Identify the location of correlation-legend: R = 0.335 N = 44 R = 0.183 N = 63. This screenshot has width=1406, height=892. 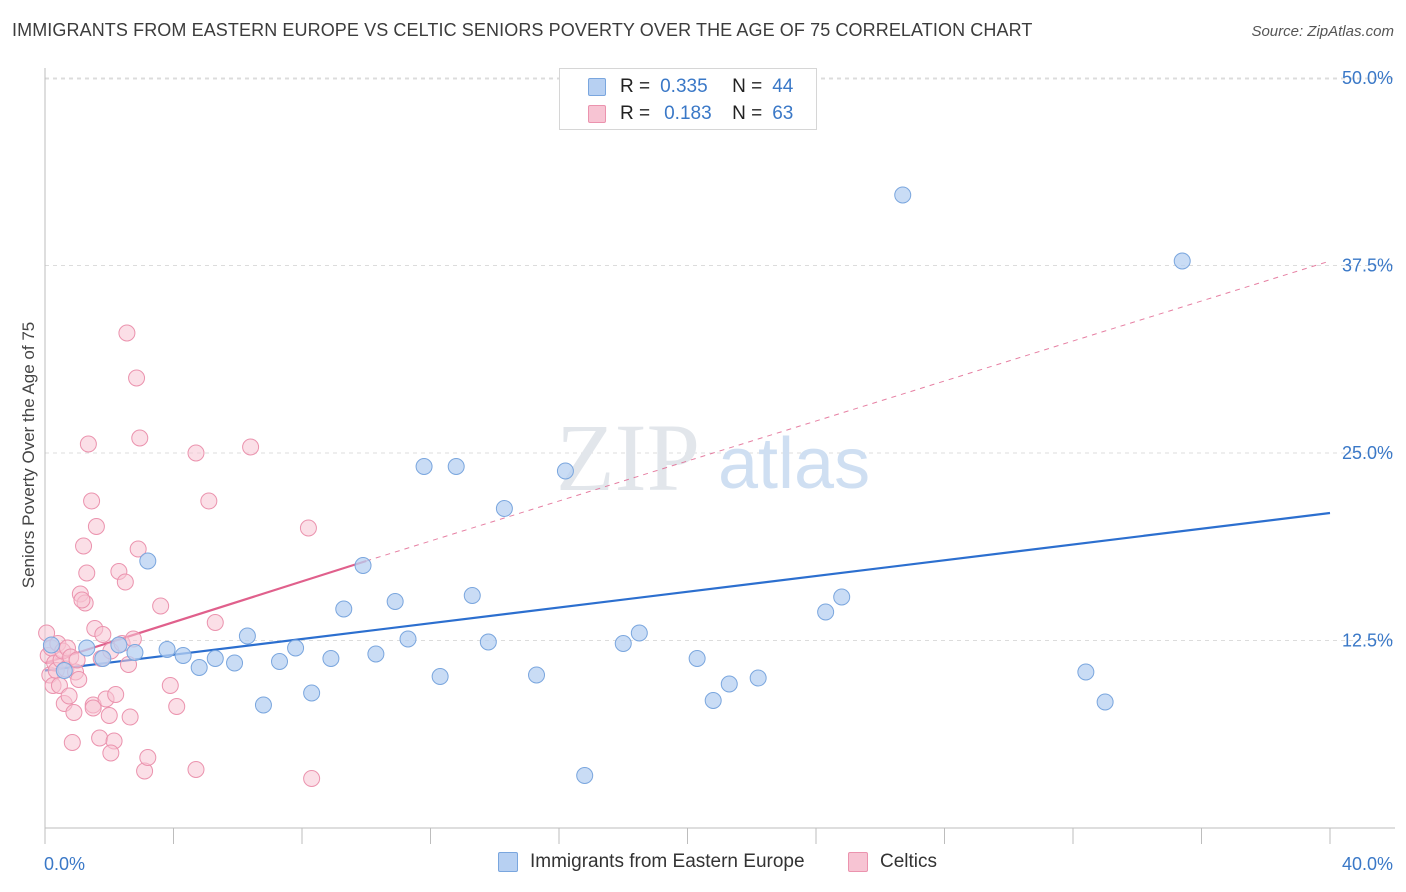
(688, 99).